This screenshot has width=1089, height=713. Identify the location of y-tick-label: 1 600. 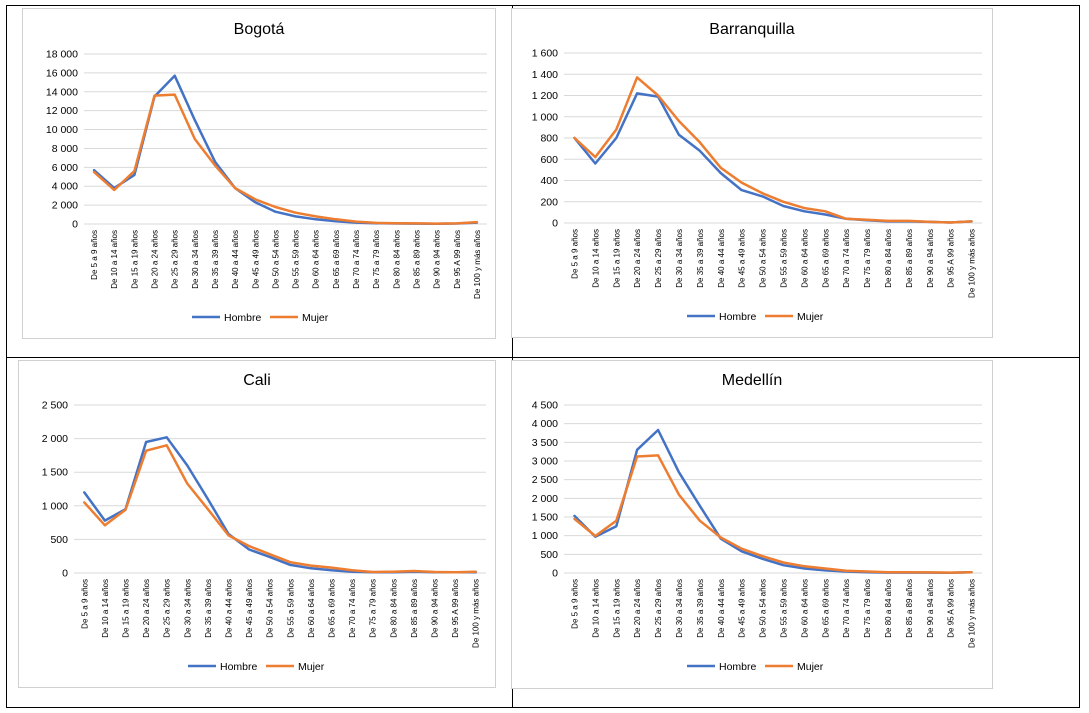
(545, 54).